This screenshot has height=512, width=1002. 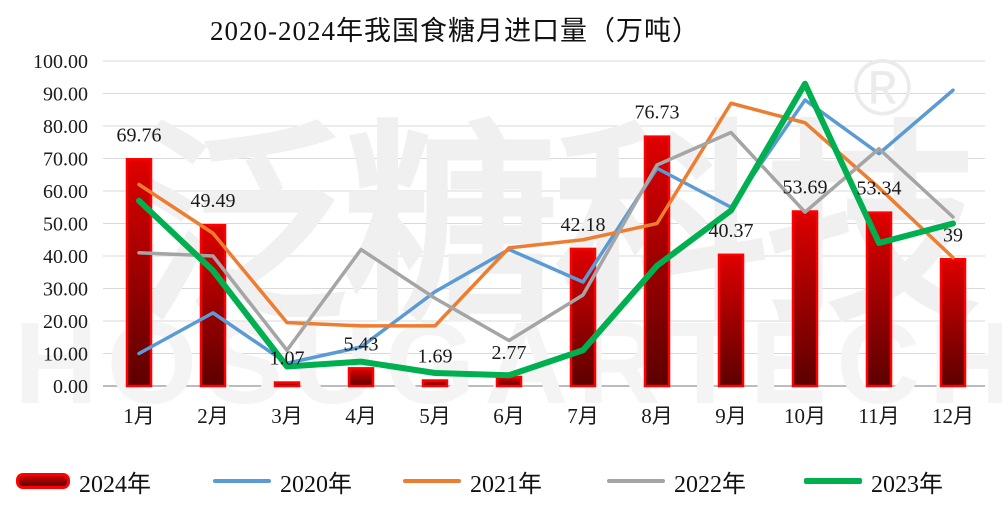 What do you see at coordinates (60, 62) in the screenshot?
I see `y-tick-label: 100.00` at bounding box center [60, 62].